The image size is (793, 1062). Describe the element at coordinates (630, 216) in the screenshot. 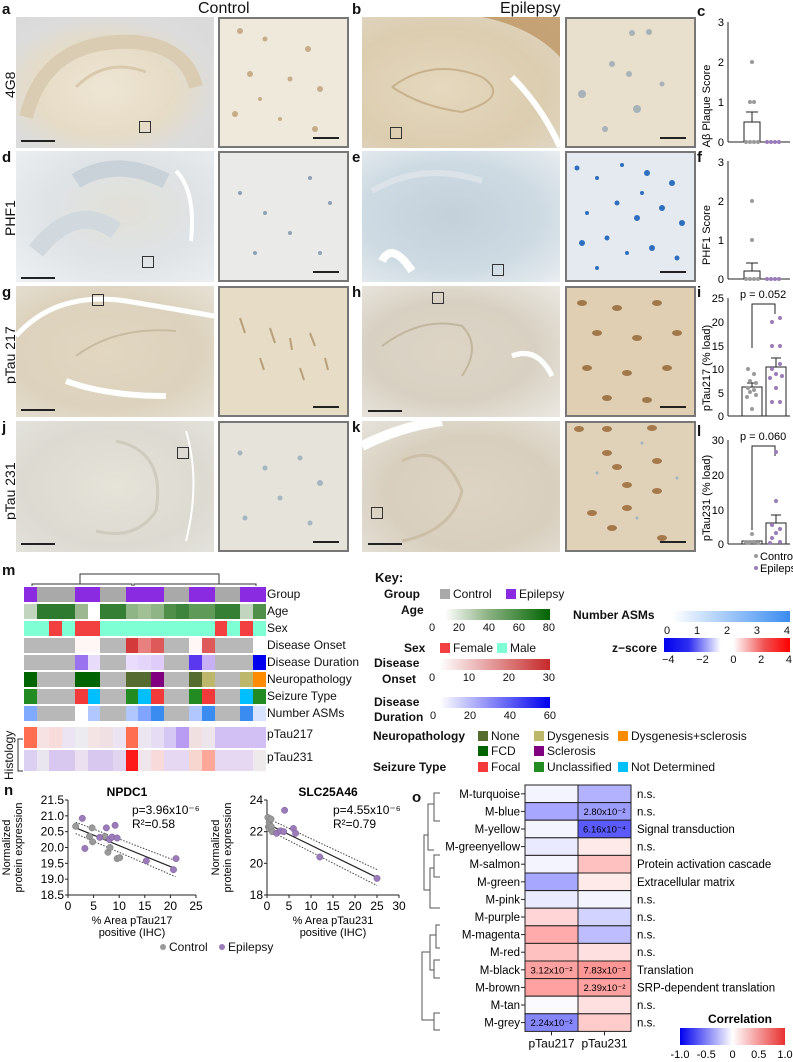

I see `micrograph-epilepsy-phf1-zoom` at that location.